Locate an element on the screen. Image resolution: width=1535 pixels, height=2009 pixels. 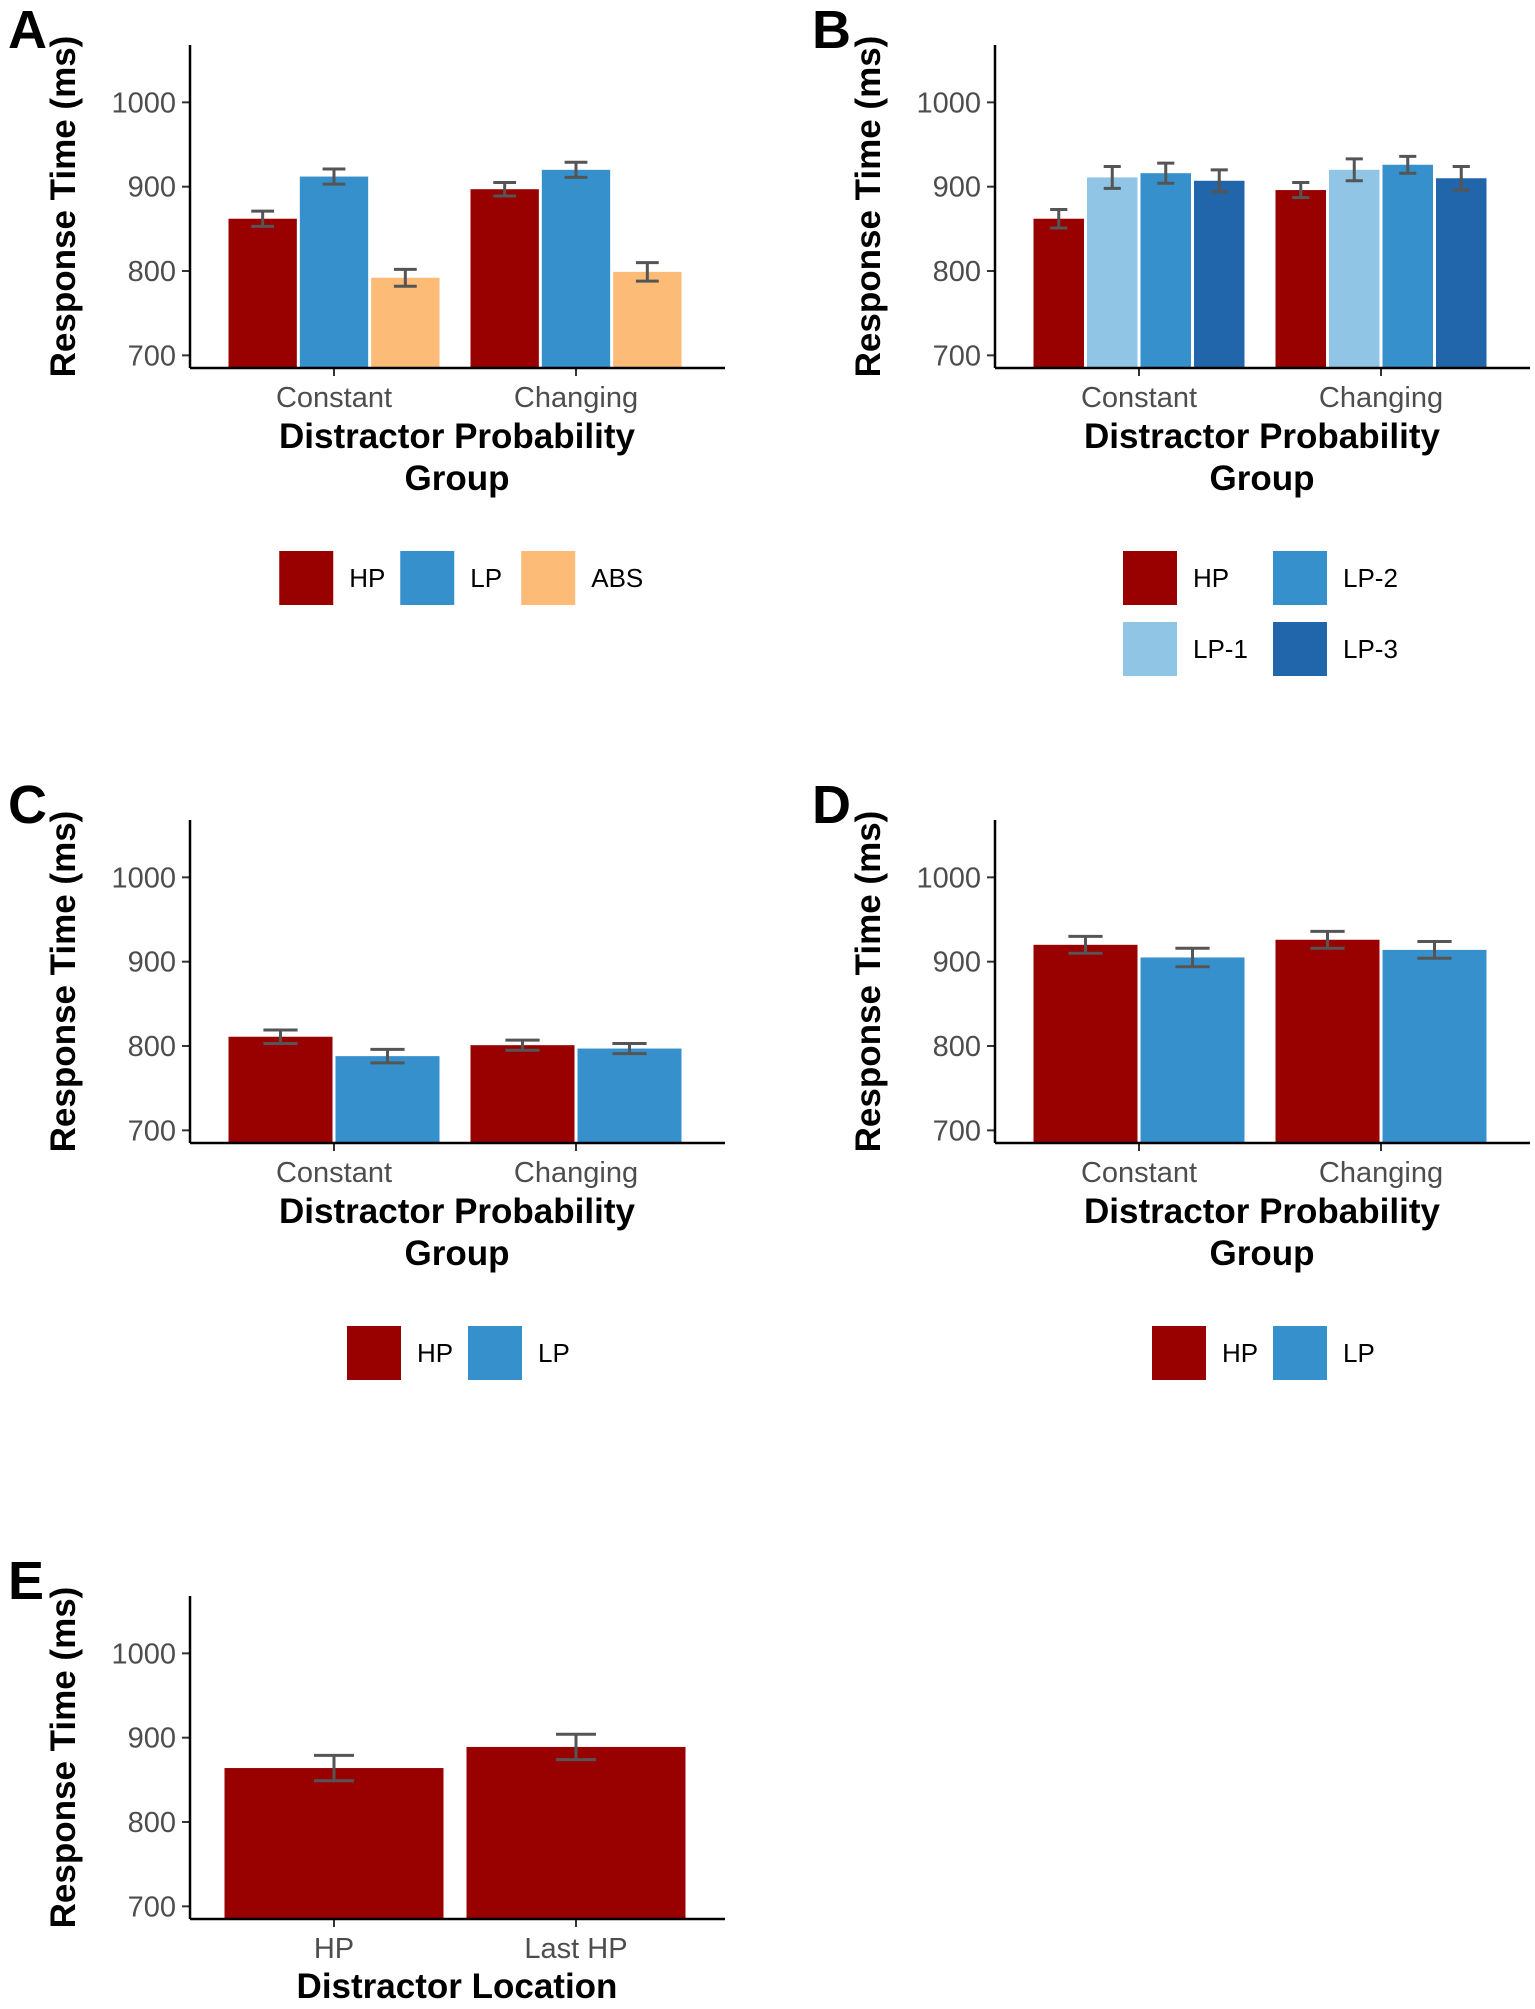
legend-item-lp-1: LP-1 is located at coordinates (1185, 649).